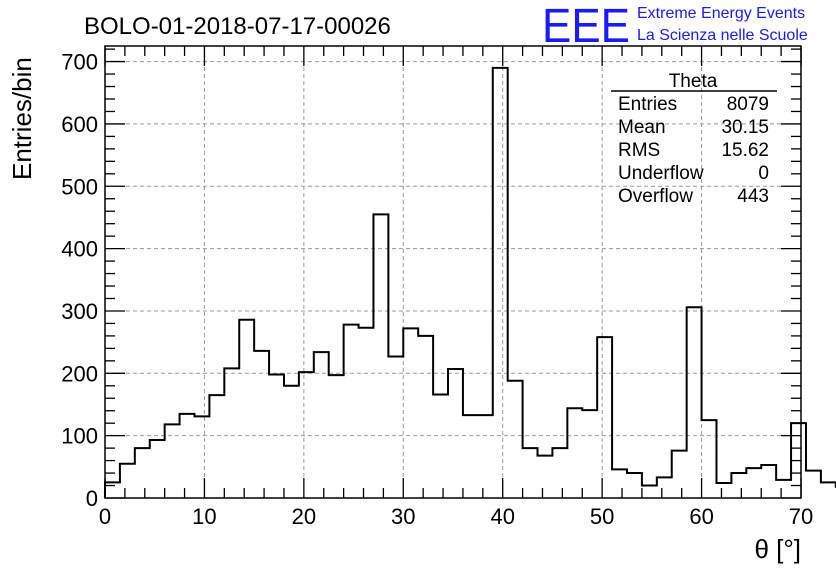 Image resolution: width=836 pixels, height=572 pixels. What do you see at coordinates (642, 127) in the screenshot?
I see `stats-row-label: Mean` at bounding box center [642, 127].